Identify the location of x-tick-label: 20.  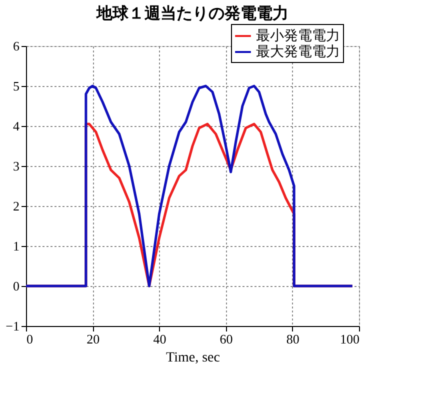
(93, 339).